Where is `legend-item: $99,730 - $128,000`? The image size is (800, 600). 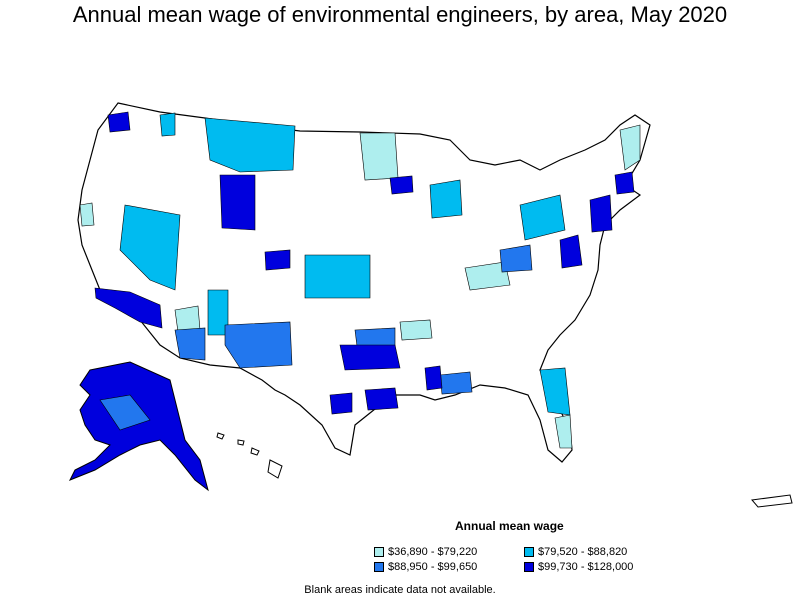
legend-item: $99,730 - $128,000 is located at coordinates (578, 567).